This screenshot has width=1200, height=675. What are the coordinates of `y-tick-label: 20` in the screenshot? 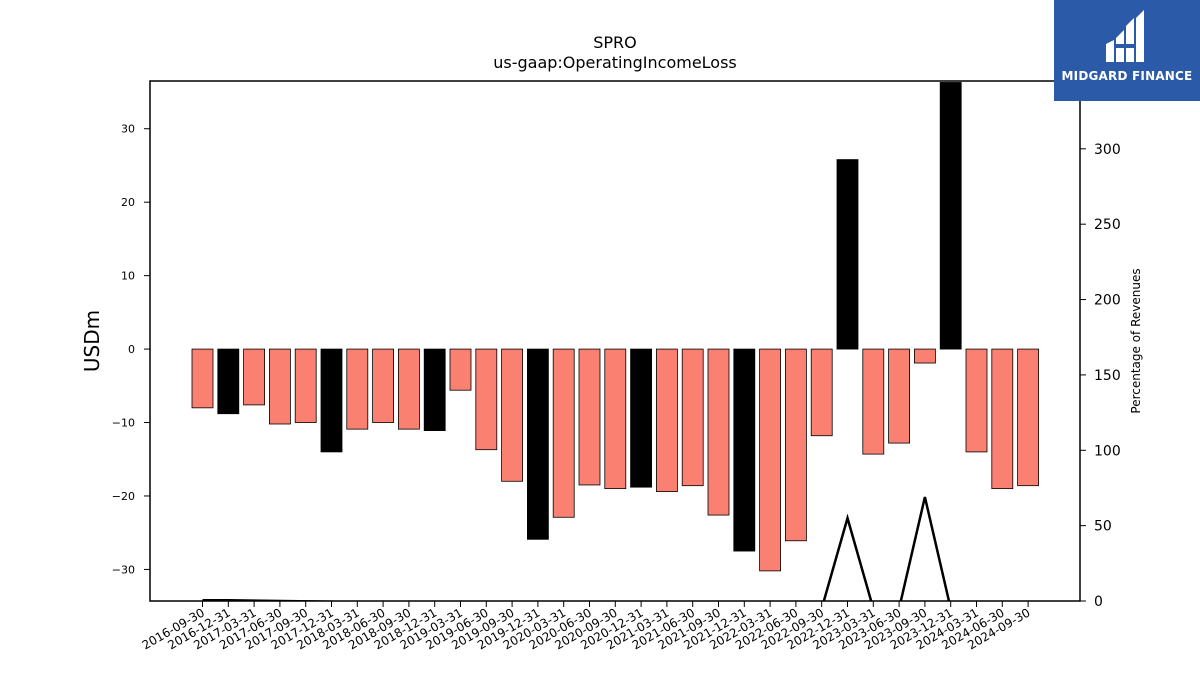 It's located at (128, 202).